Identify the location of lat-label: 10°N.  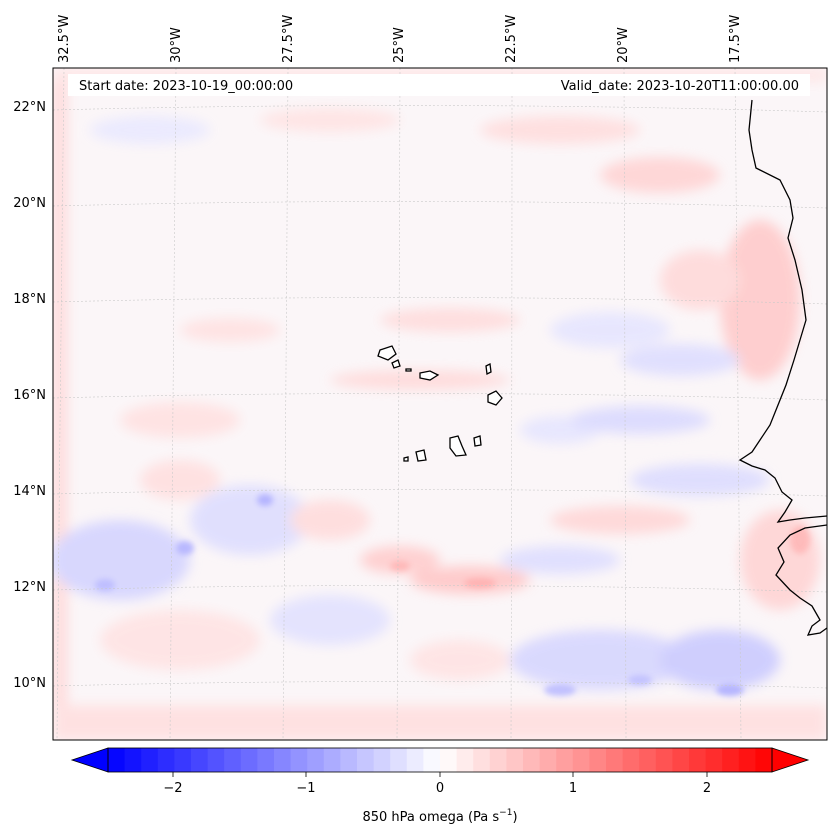
(29, 683).